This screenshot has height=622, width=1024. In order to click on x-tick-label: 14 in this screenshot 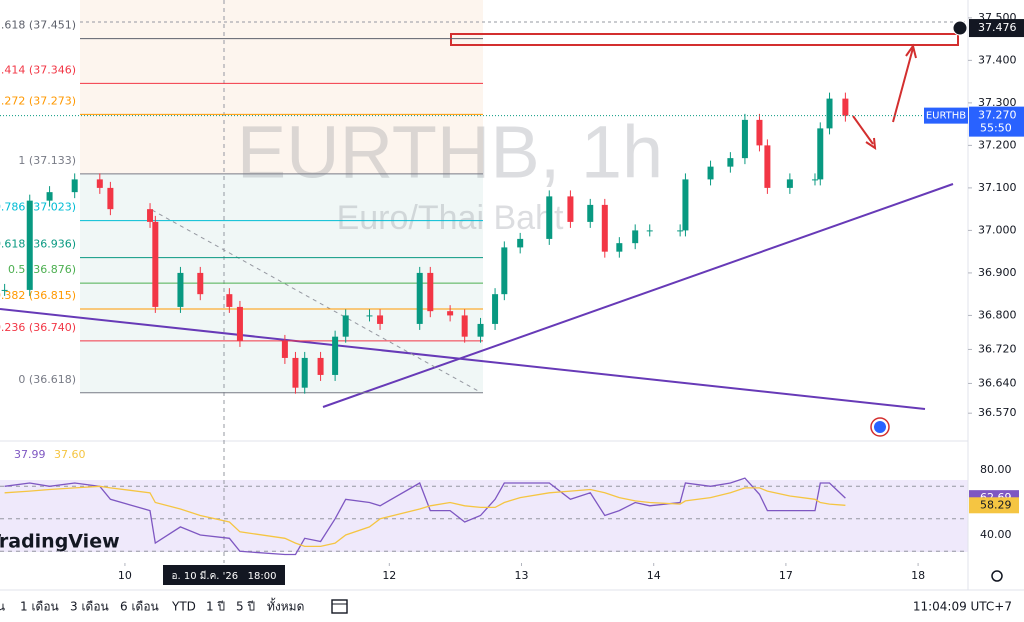, I will do `click(654, 575)`.